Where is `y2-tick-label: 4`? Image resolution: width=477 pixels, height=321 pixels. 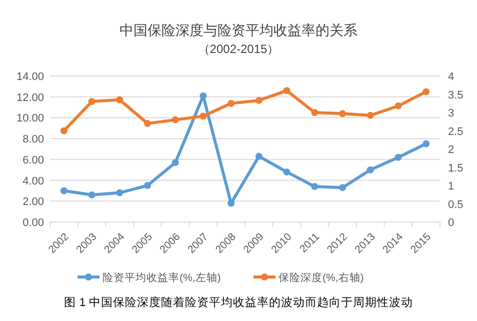 y2-tick-label: 4 is located at coordinates (451, 77).